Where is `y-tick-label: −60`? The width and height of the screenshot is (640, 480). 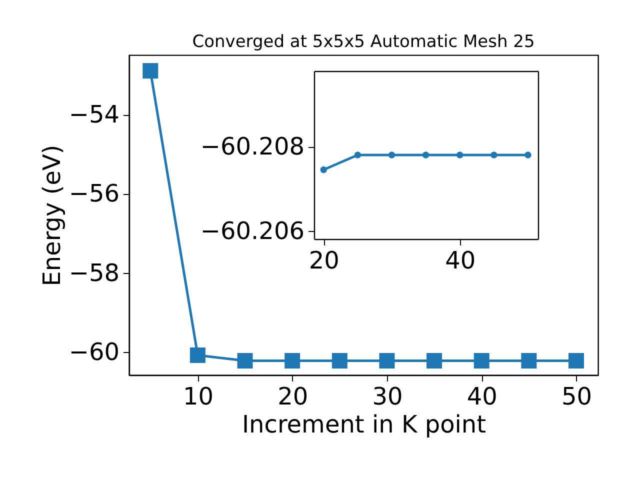 y-tick-label: −60 is located at coordinates (94, 352).